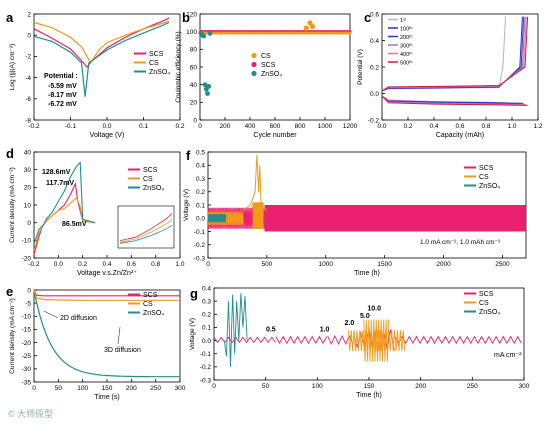 The width and height of the screenshot is (554, 425). Describe the element at coordinates (502, 264) in the screenshot. I see `x-tick-label: 2500` at that location.